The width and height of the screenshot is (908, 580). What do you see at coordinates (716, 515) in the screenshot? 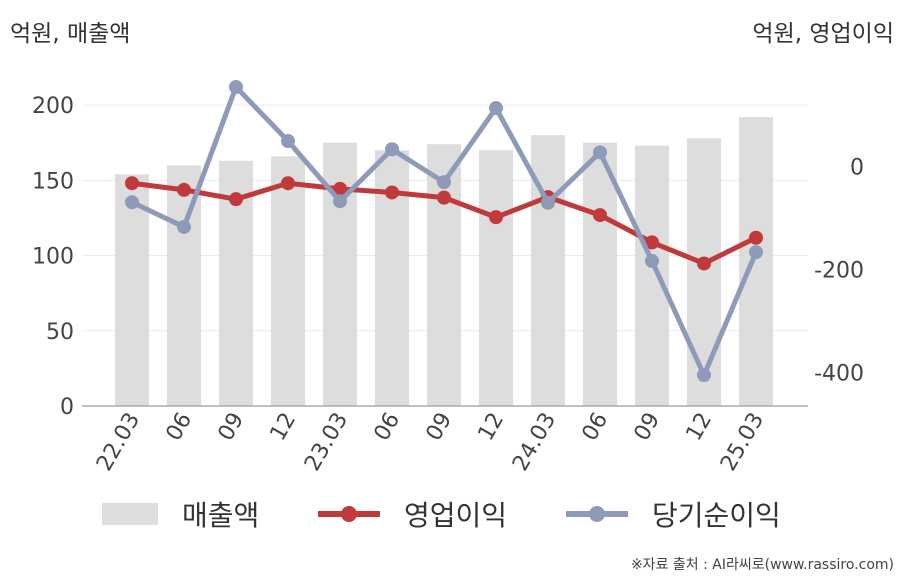
I see `legend-label-net-income: 당기순이익` at bounding box center [716, 515].